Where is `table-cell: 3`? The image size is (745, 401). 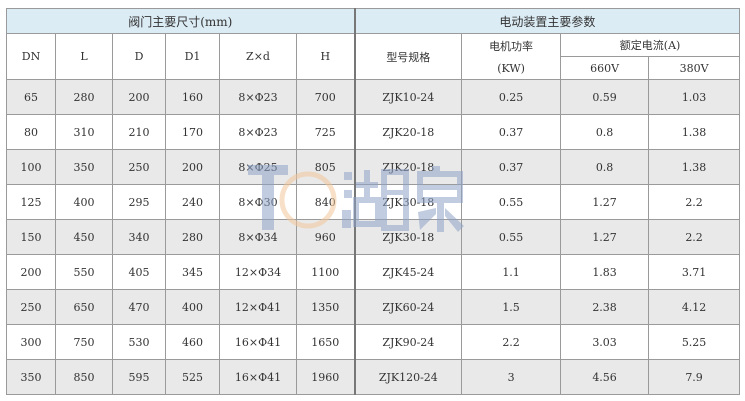 table-cell: 3 is located at coordinates (511, 377).